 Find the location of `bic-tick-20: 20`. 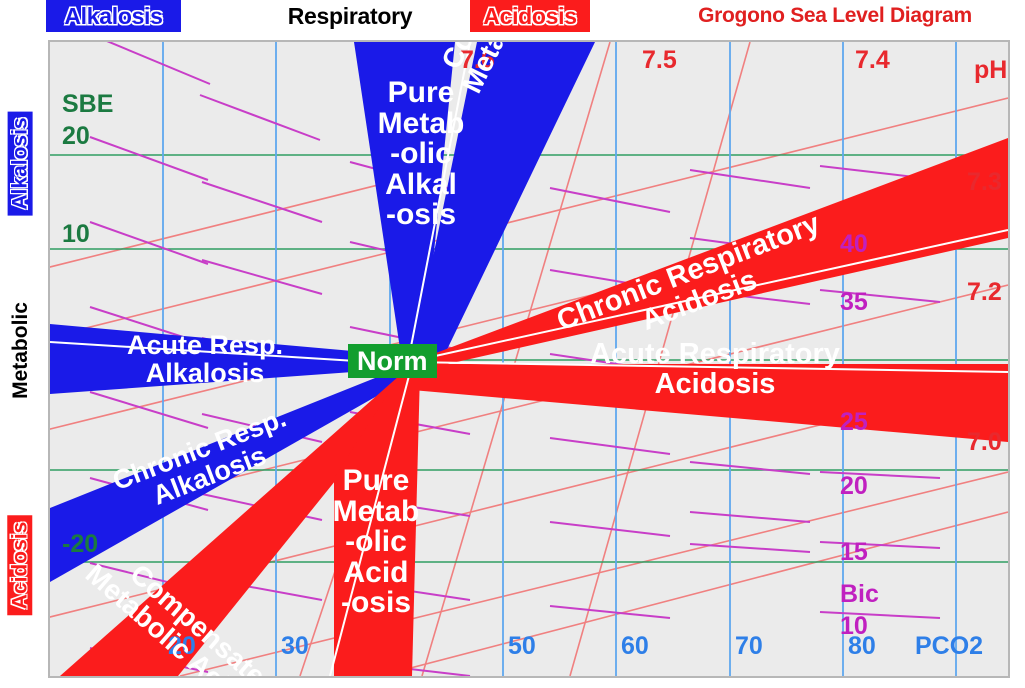

bic-tick-20: 20 is located at coordinates (854, 486).